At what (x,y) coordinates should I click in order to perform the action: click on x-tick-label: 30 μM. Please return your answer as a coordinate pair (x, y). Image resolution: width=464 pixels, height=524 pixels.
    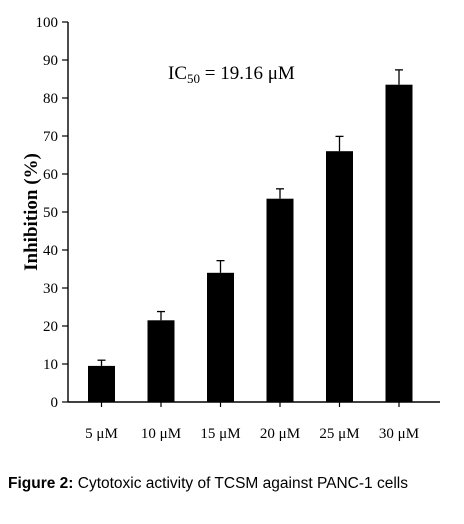
    Looking at the image, I should click on (399, 434).